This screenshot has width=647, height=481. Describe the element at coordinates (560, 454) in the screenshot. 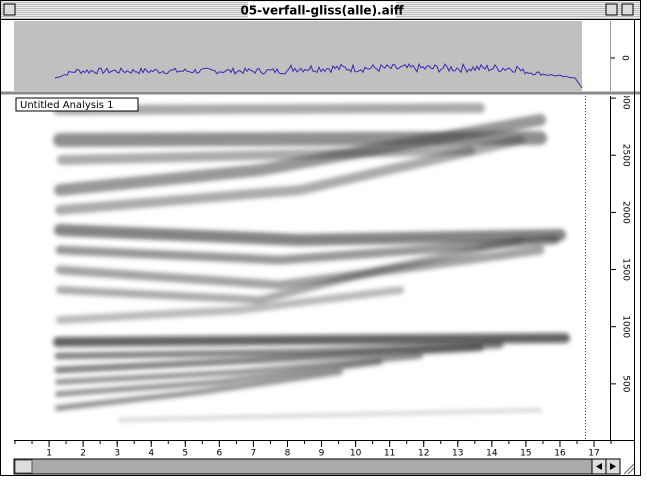

I see `tick-label: 16` at that location.